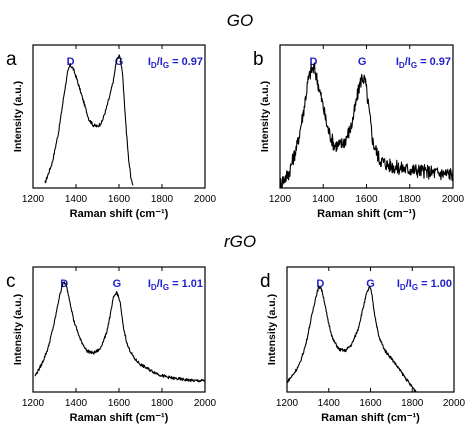 The height and width of the screenshot is (445, 474). Describe the element at coordinates (240, 241) in the screenshot. I see `section-title-rgo: rGO` at that location.